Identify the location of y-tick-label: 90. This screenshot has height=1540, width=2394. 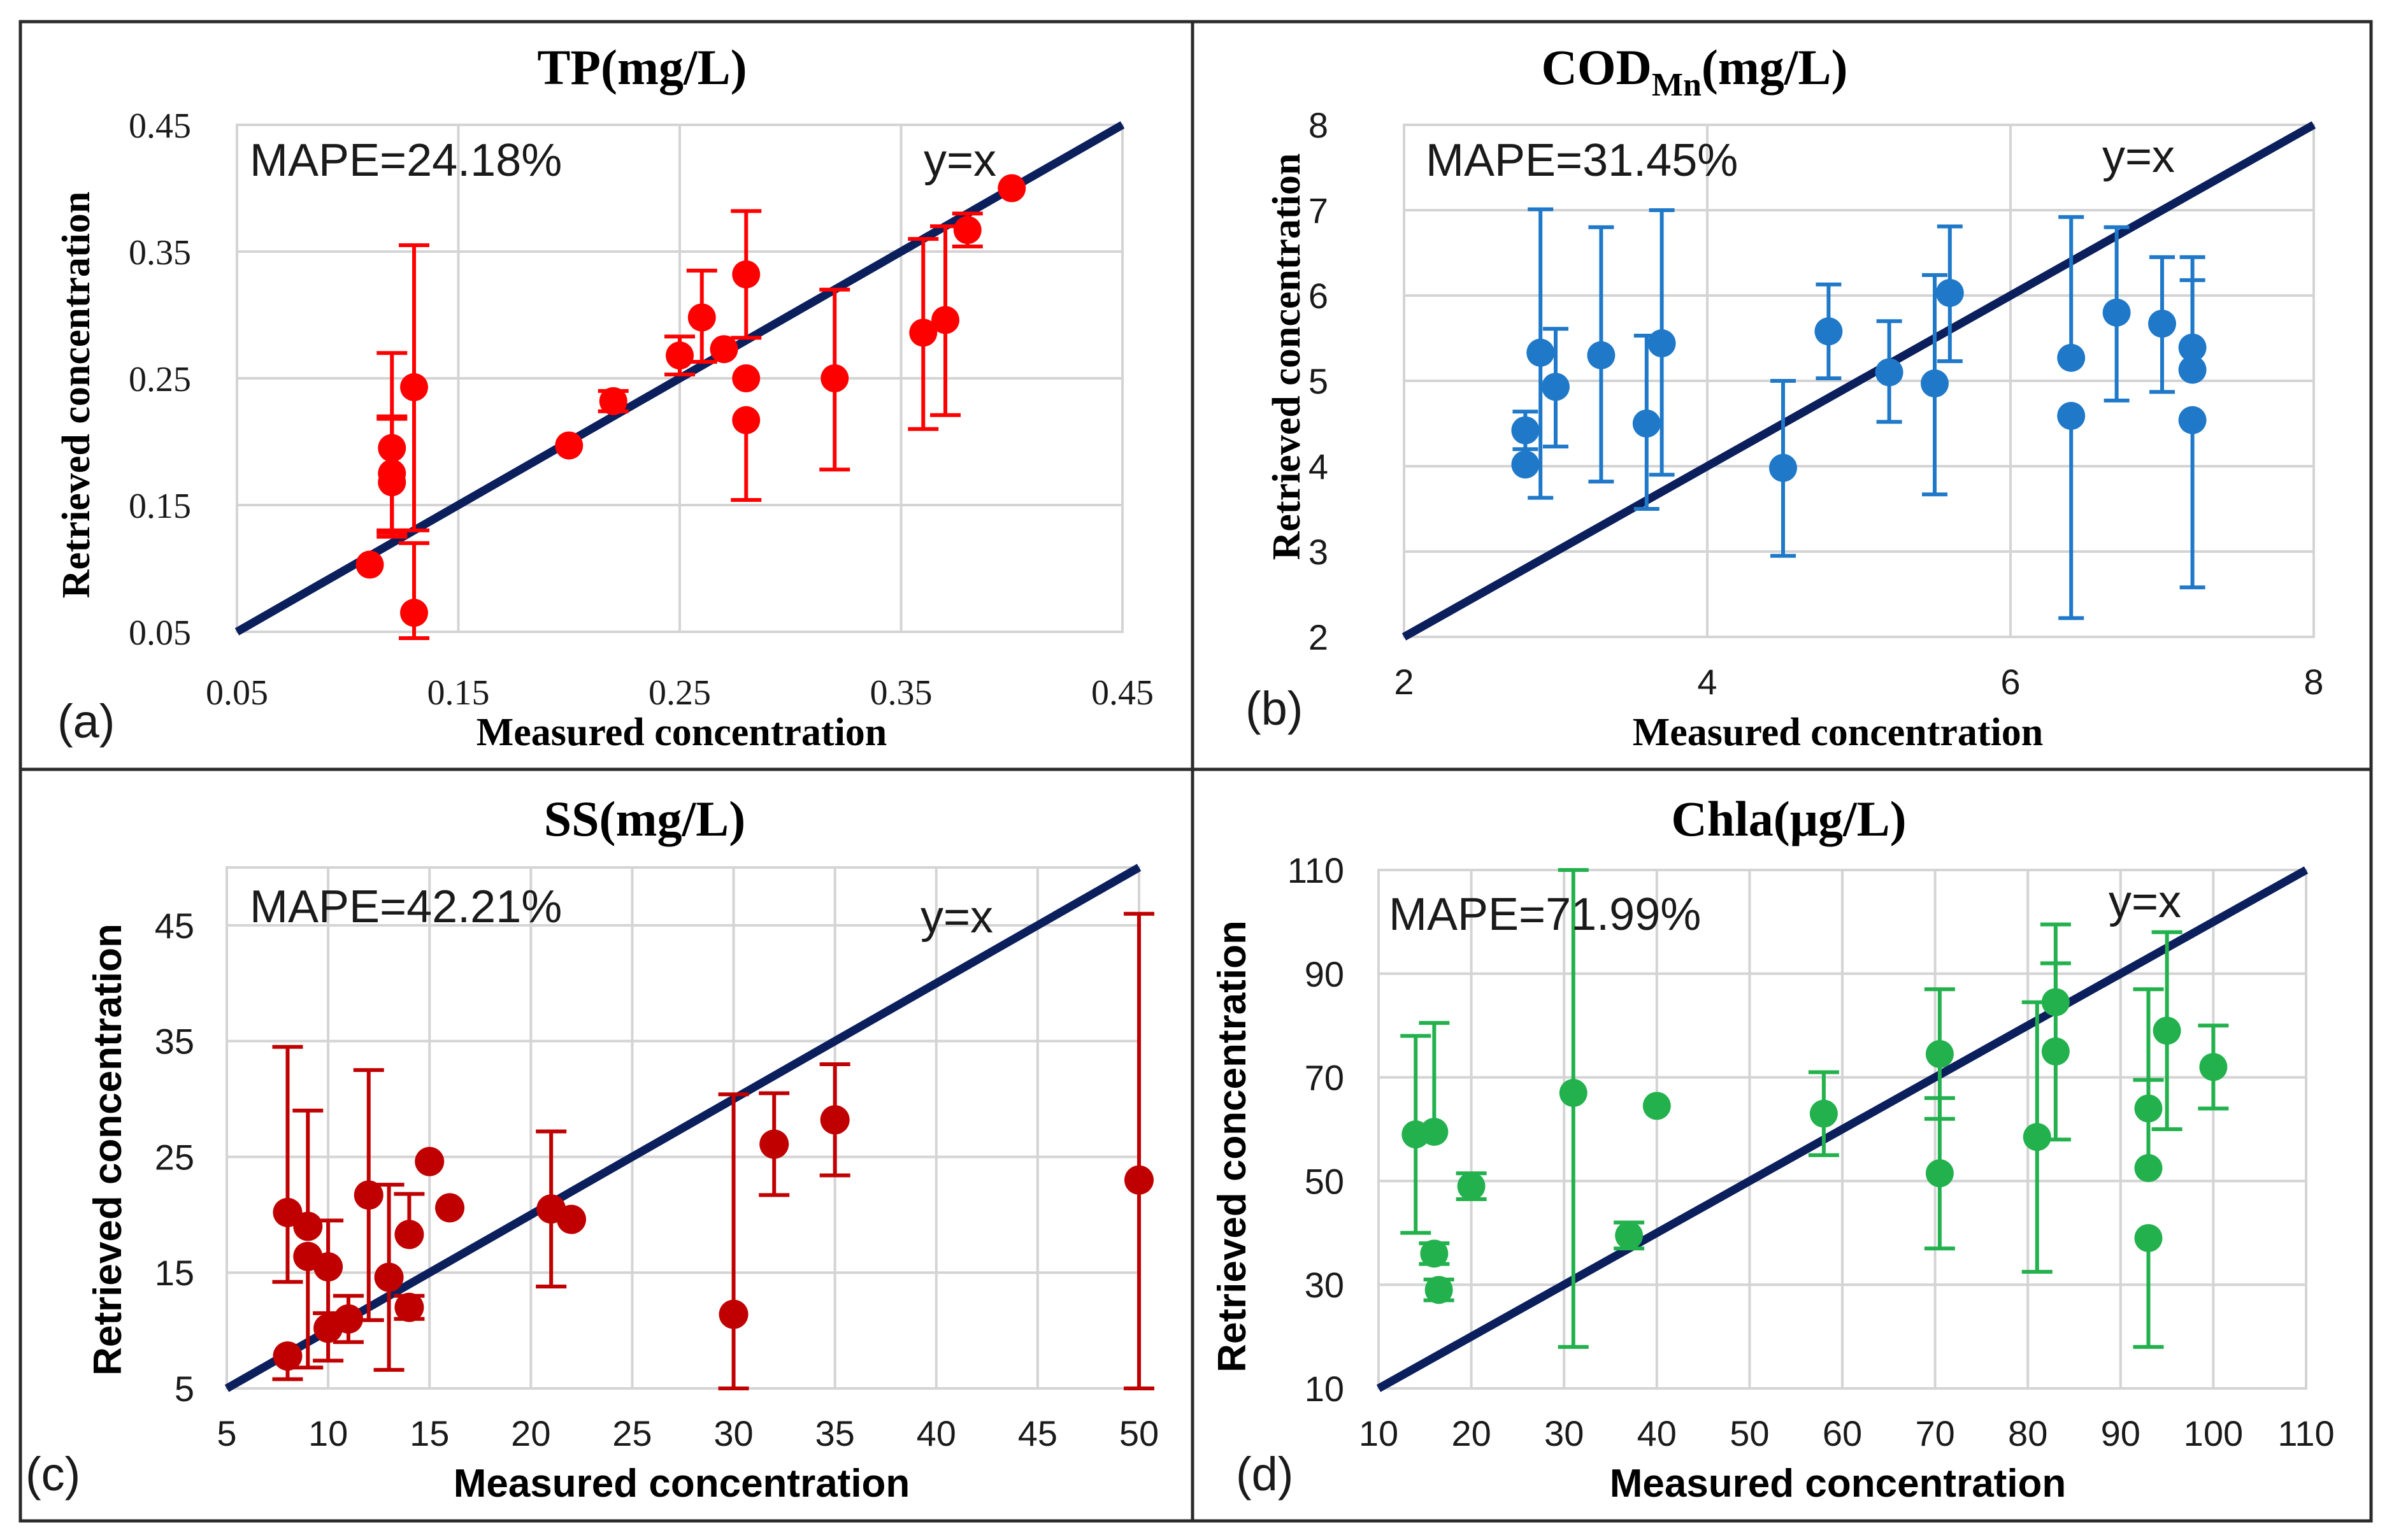
(1324, 974).